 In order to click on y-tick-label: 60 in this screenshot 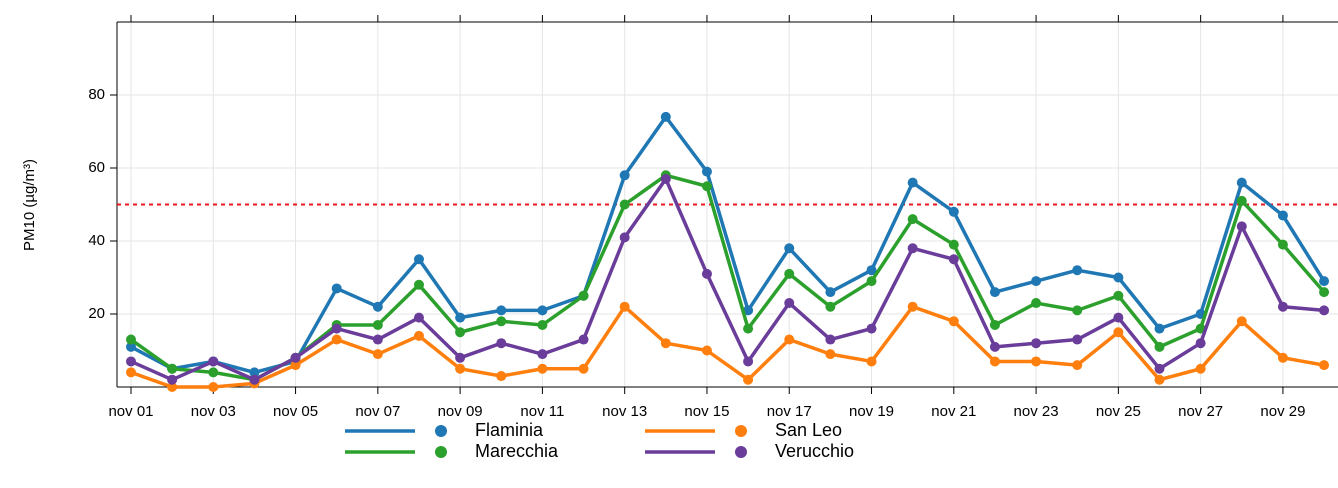, I will do `click(96, 167)`.